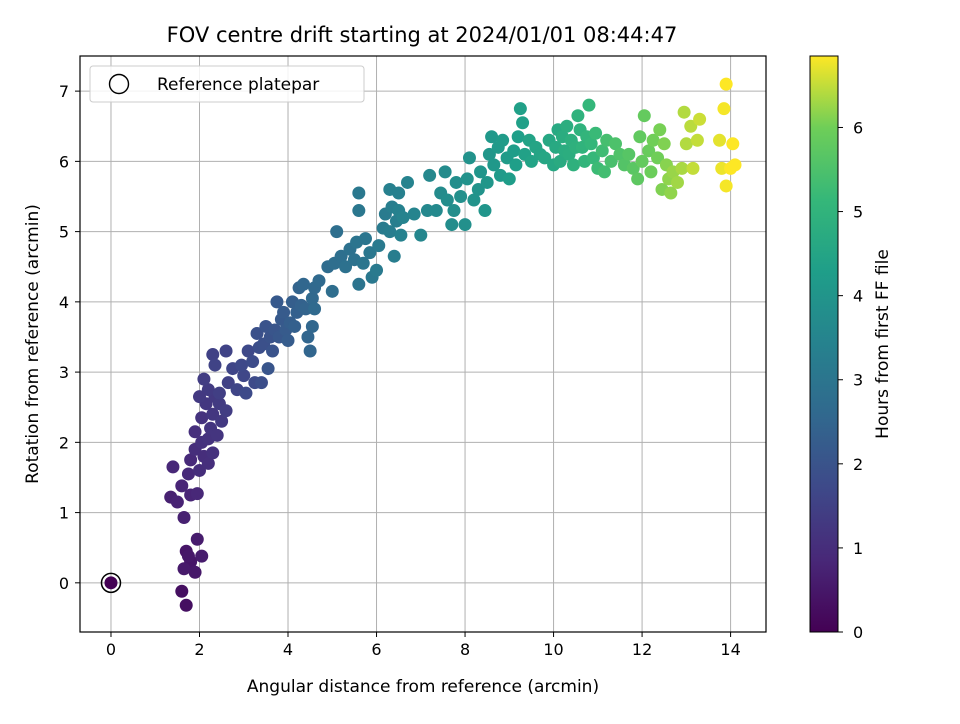 Image resolution: width=960 pixels, height=724 pixels. What do you see at coordinates (64, 161) in the screenshot?
I see `y-tick-label: 6` at bounding box center [64, 161].